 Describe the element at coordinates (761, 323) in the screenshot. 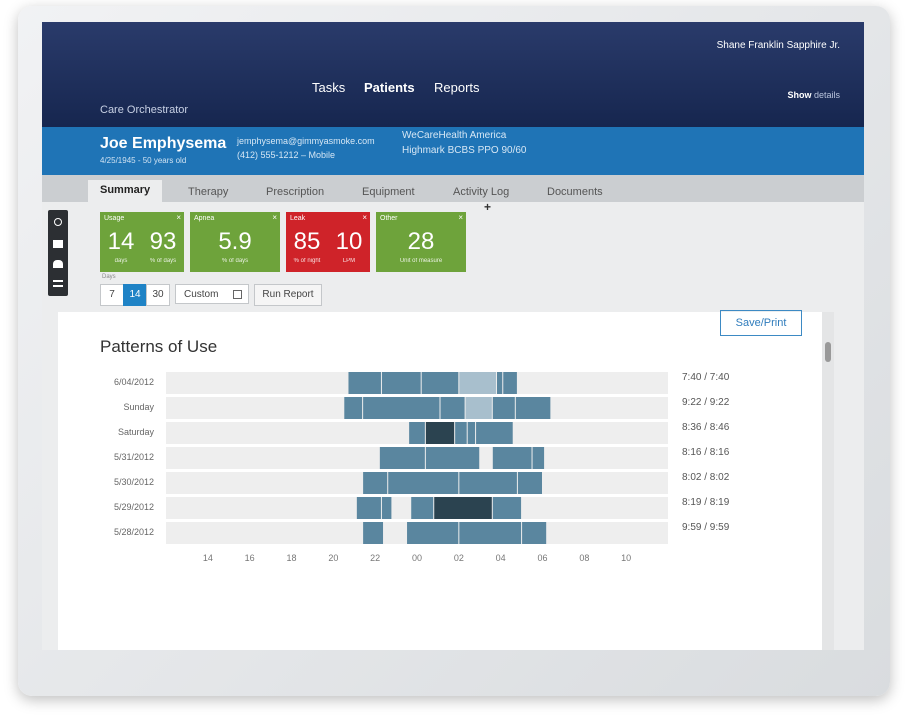

I see `save-print: Save/Print` at that location.